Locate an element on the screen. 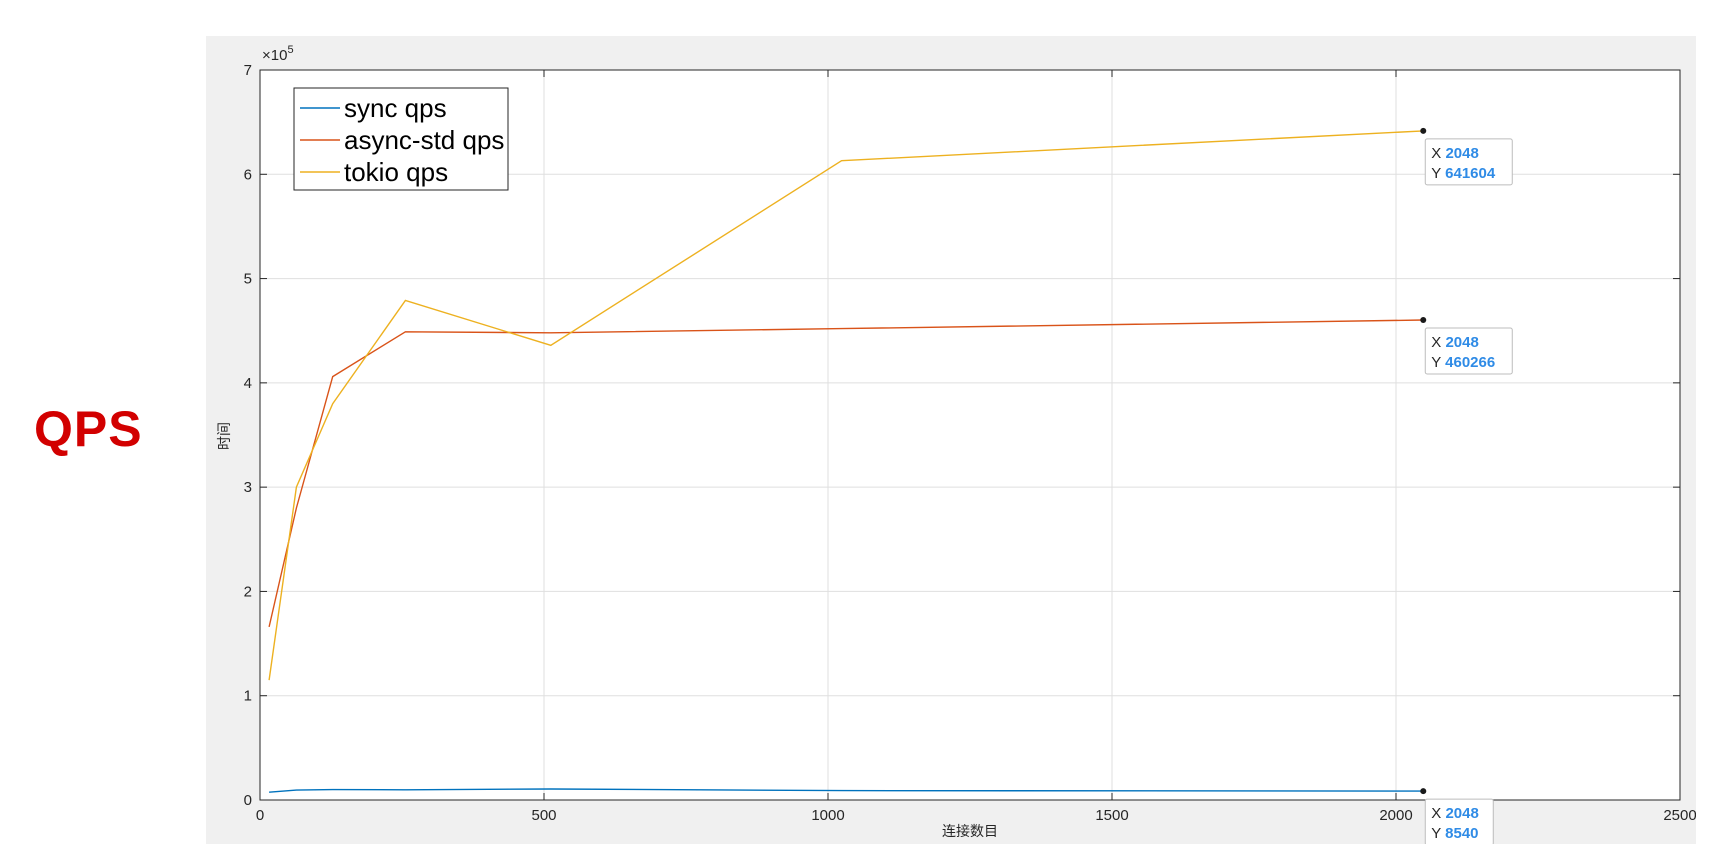 This screenshot has height=866, width=1722. x-tick-label: 2000 is located at coordinates (1395, 815).